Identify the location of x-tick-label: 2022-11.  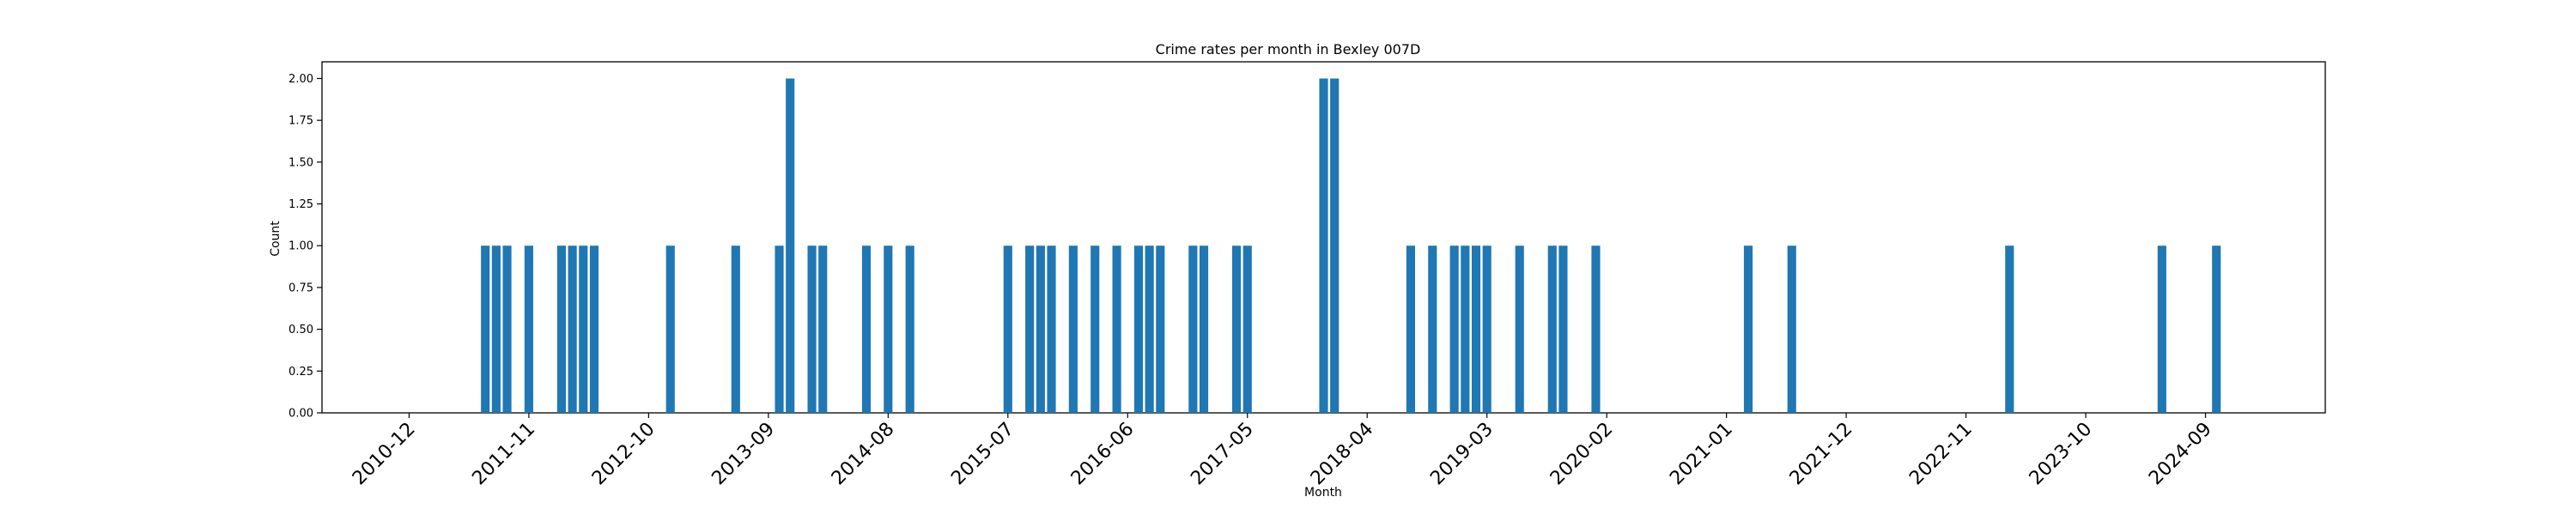
(1941, 454).